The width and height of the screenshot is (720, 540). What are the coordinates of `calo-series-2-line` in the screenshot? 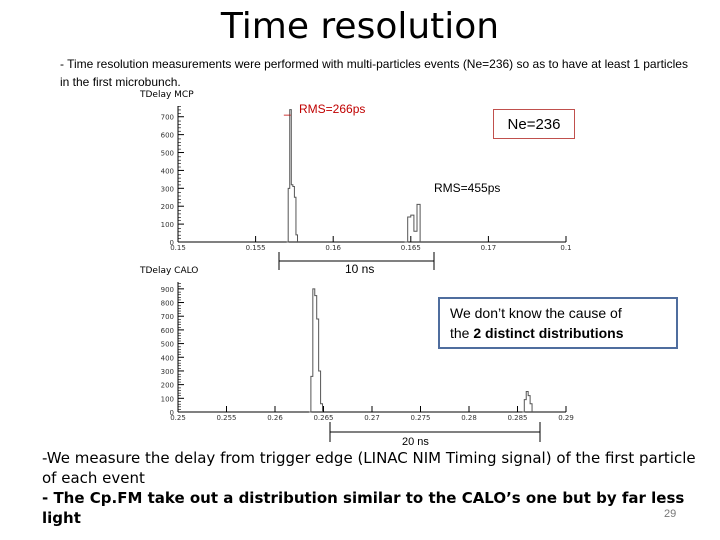 It's located at (527, 401).